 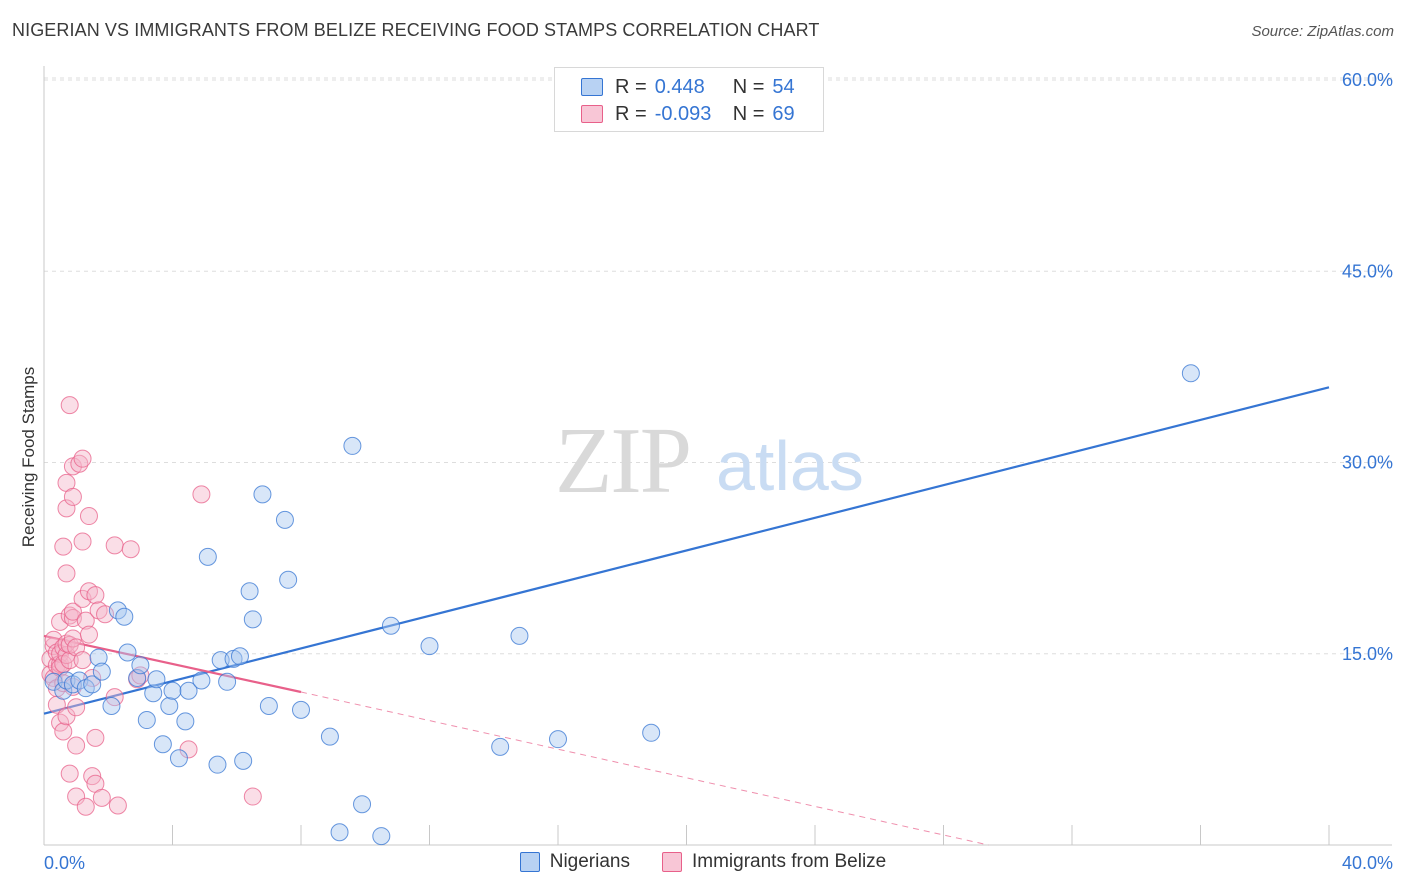 I want to click on series-legend: Nigerians Immigrants from Belize, so click(x=703, y=862).